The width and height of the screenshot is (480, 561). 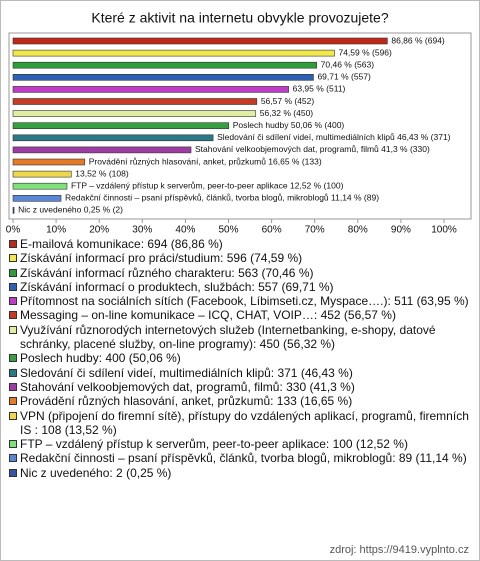 What do you see at coordinates (319, 89) in the screenshot?
I see `value-label: 63,95 % (511)` at bounding box center [319, 89].